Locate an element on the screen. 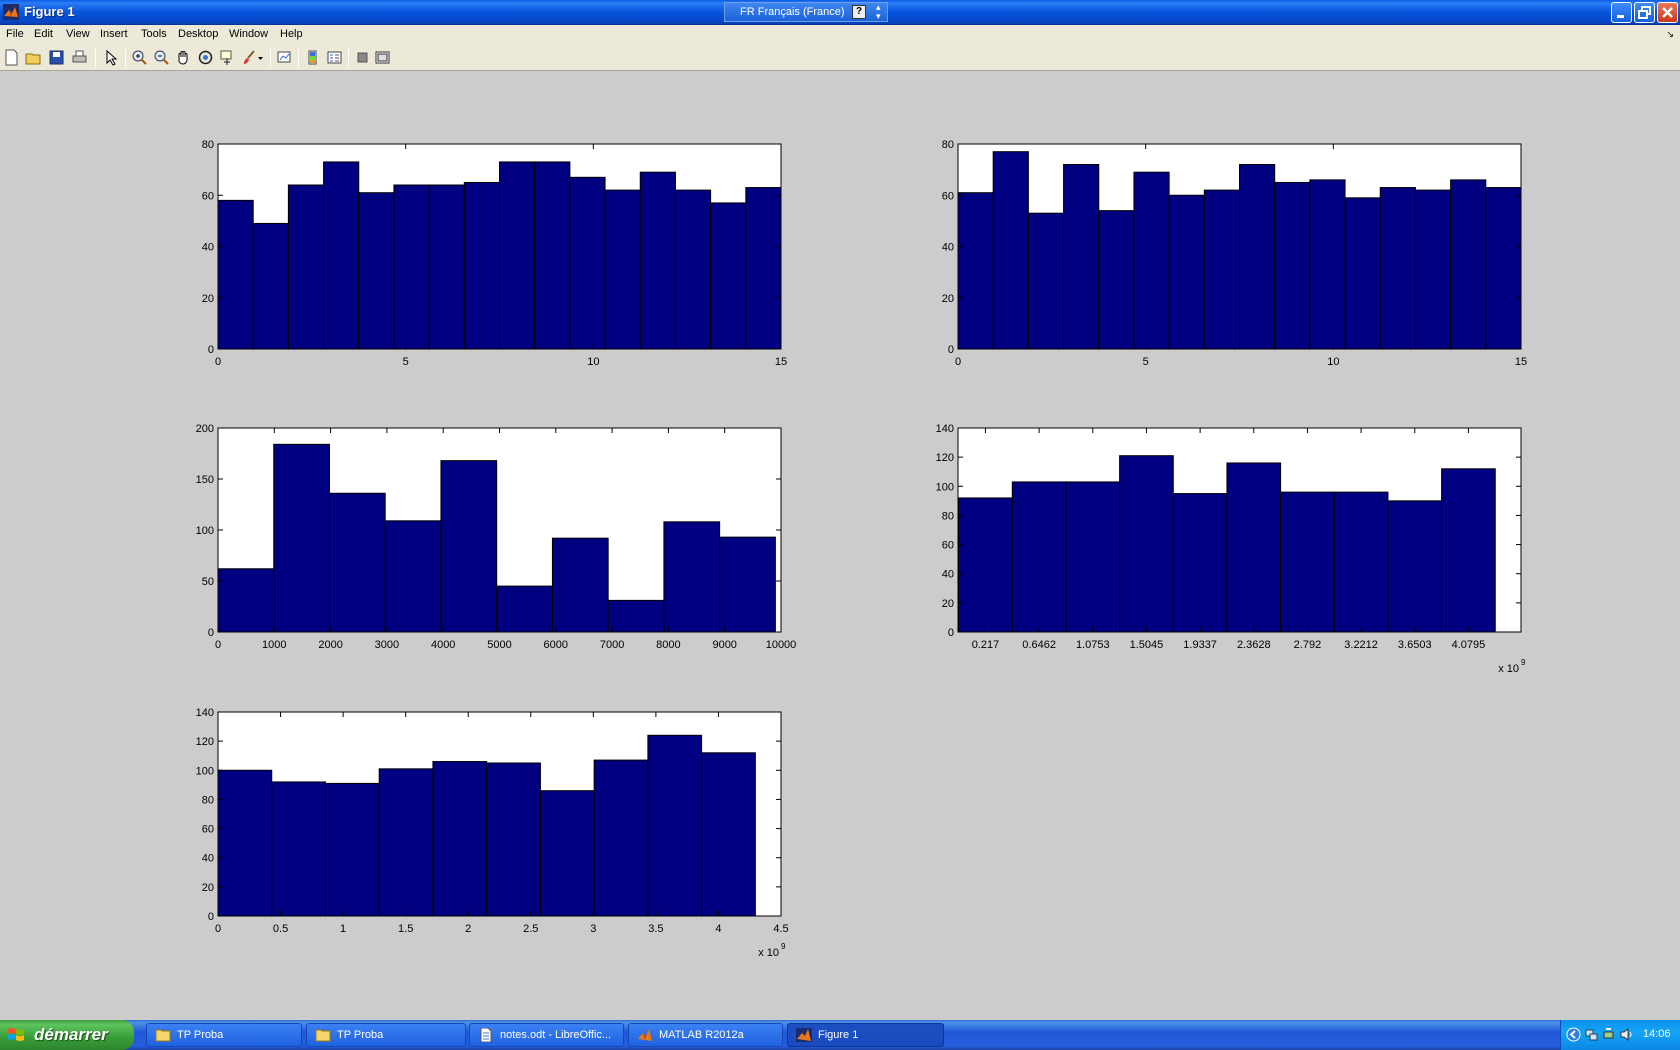 Image resolution: width=1680 pixels, height=1050 pixels. x-tick-label: 15 is located at coordinates (1521, 362).